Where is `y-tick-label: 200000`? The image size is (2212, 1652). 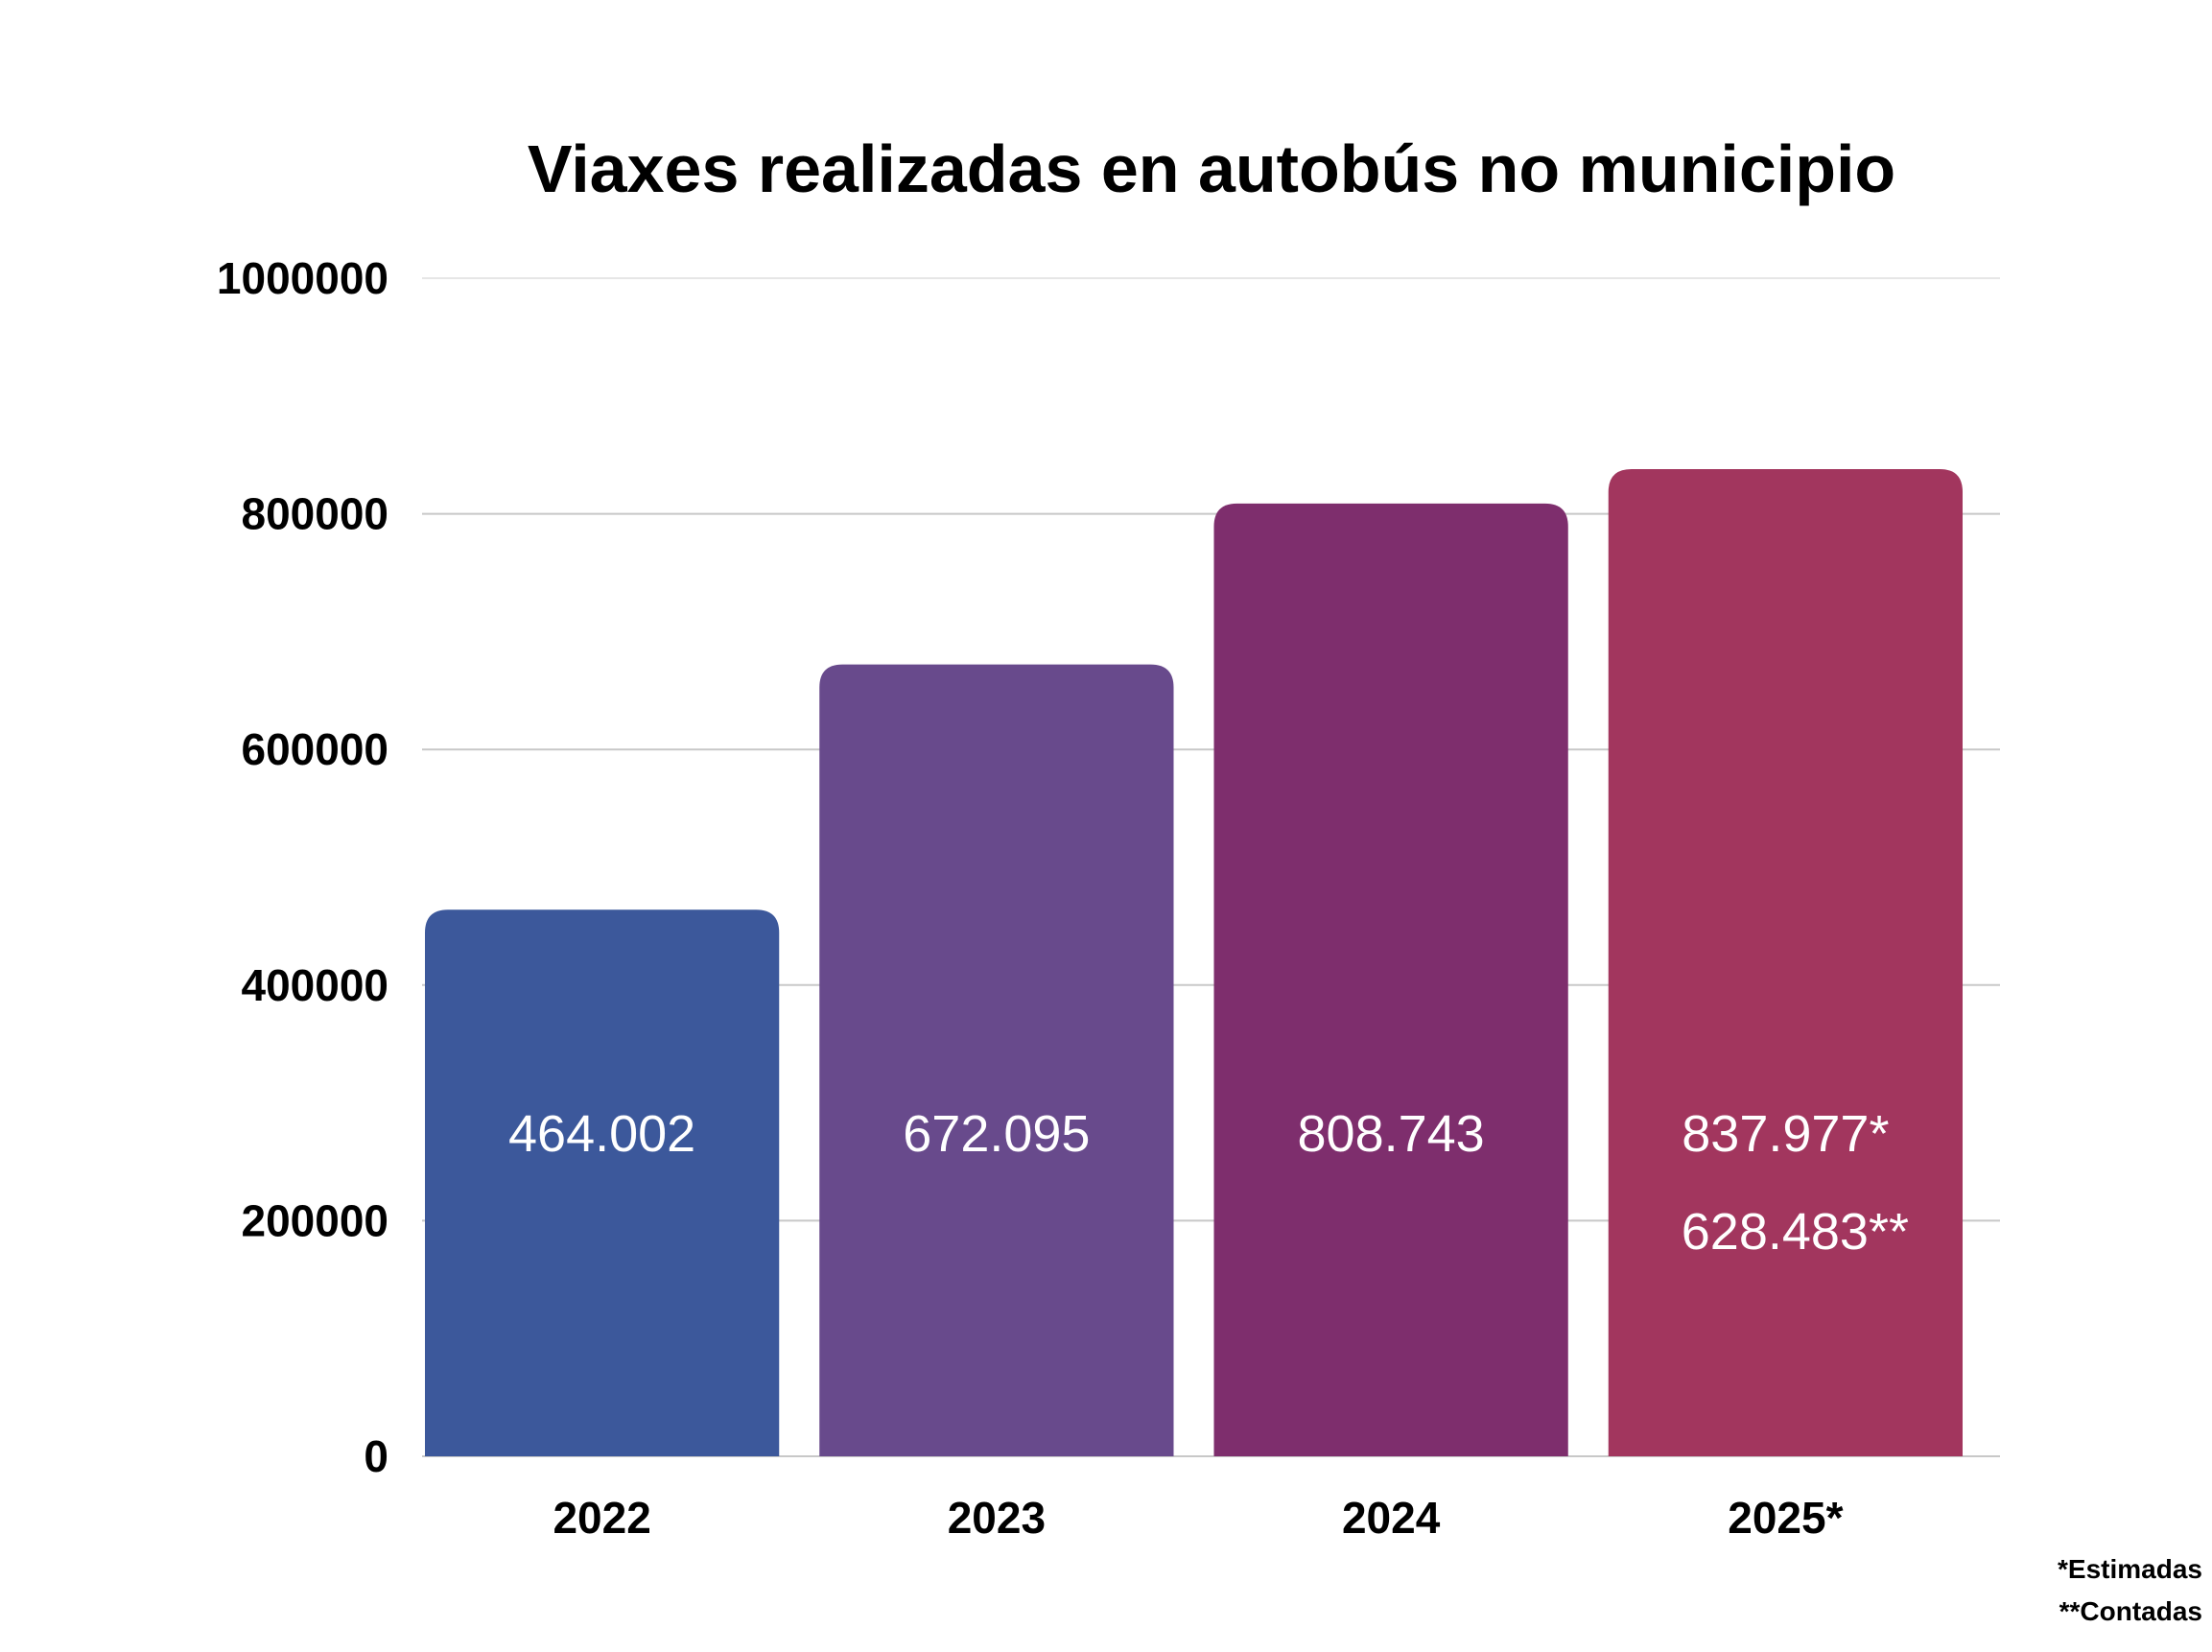 y-tick-label: 200000 is located at coordinates (315, 1220).